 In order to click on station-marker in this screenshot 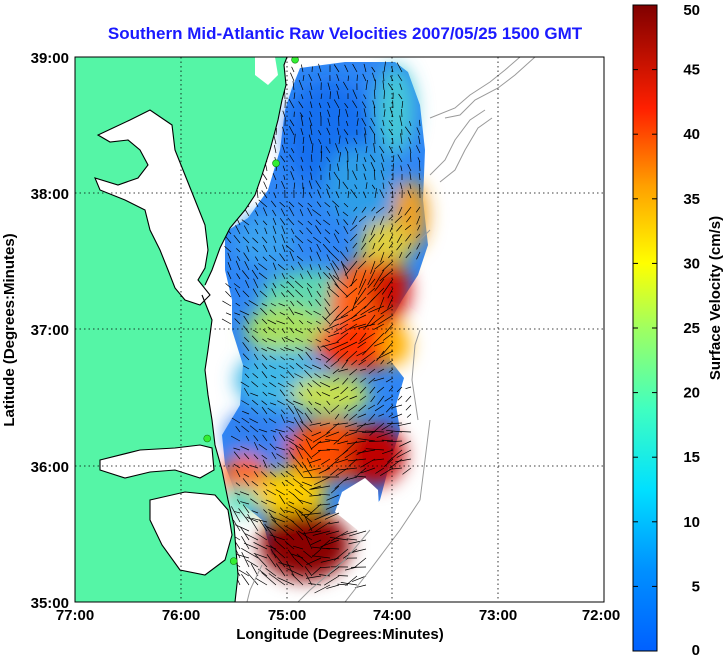, I will do `click(295, 60)`.